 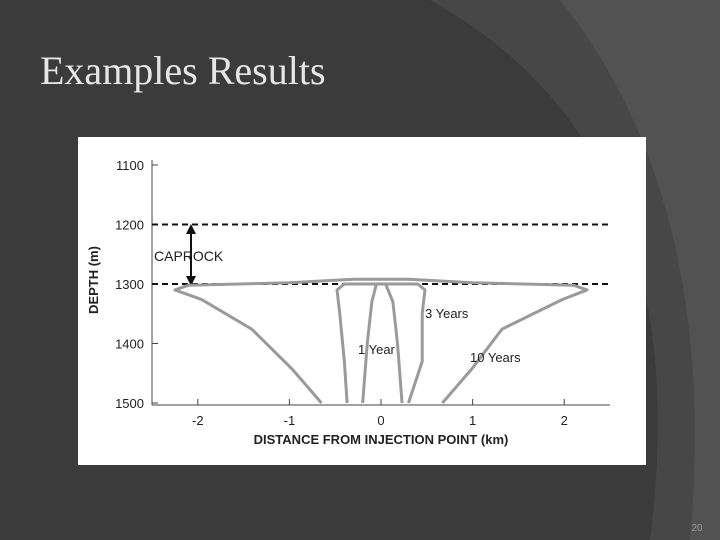 What do you see at coordinates (697, 528) in the screenshot?
I see `page-number: 20` at bounding box center [697, 528].